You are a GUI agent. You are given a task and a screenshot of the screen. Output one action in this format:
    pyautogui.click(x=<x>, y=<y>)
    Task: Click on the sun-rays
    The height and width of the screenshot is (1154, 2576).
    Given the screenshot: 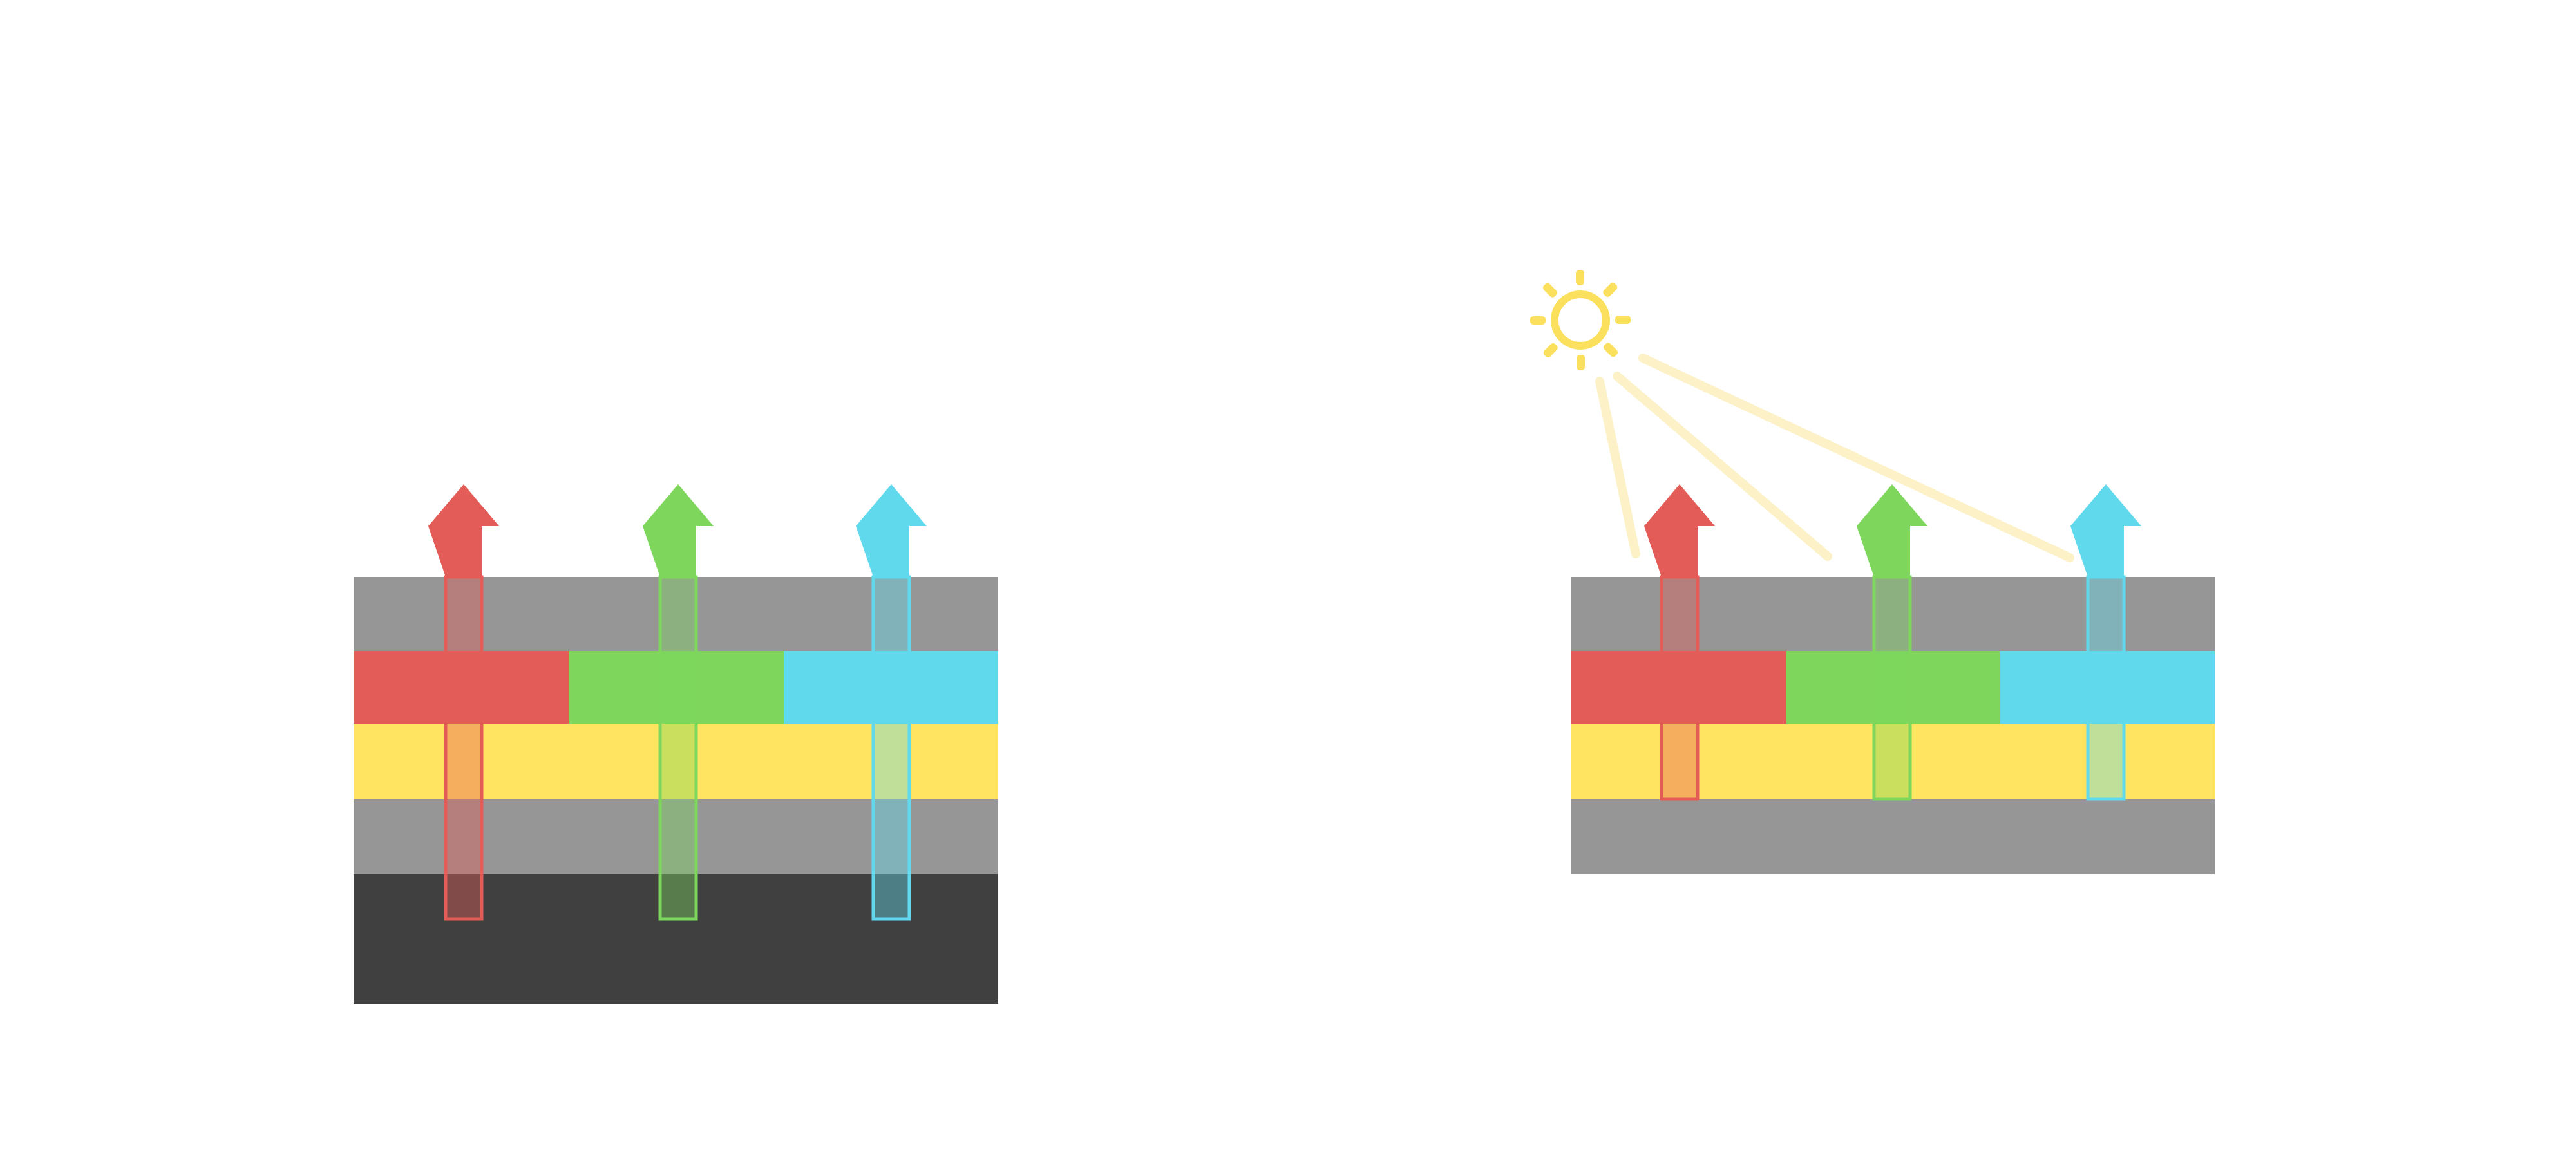 What is the action you would take?
    pyautogui.click(x=1580, y=320)
    